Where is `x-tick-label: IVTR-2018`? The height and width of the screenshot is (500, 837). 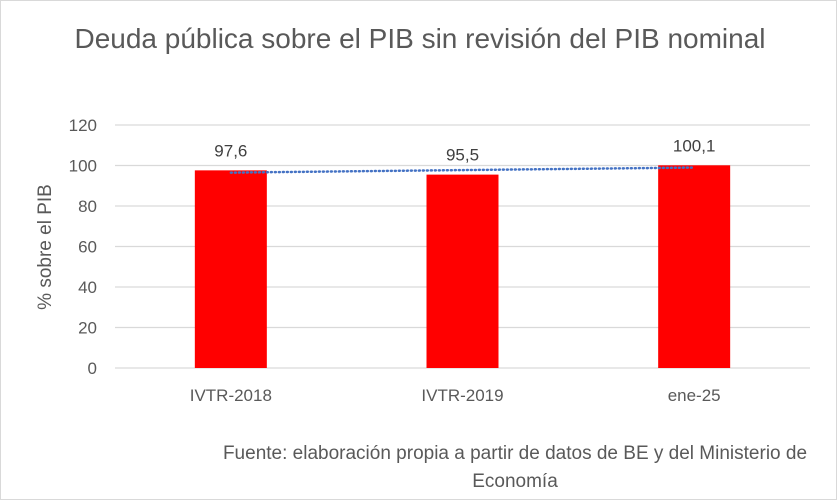
x-tick-label: IVTR-2018 is located at coordinates (231, 395).